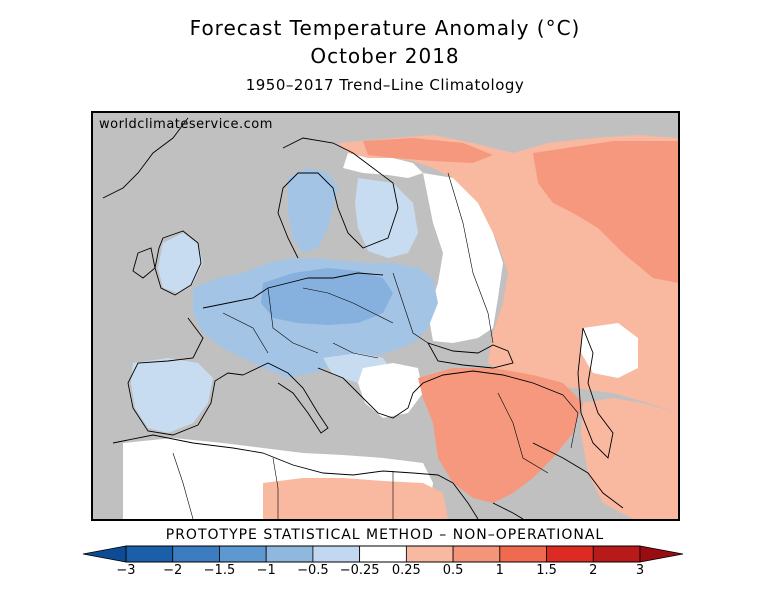 This screenshot has height=600, width=770. What do you see at coordinates (595, 393) in the screenshot?
I see `coastline-caspian-sea` at bounding box center [595, 393].